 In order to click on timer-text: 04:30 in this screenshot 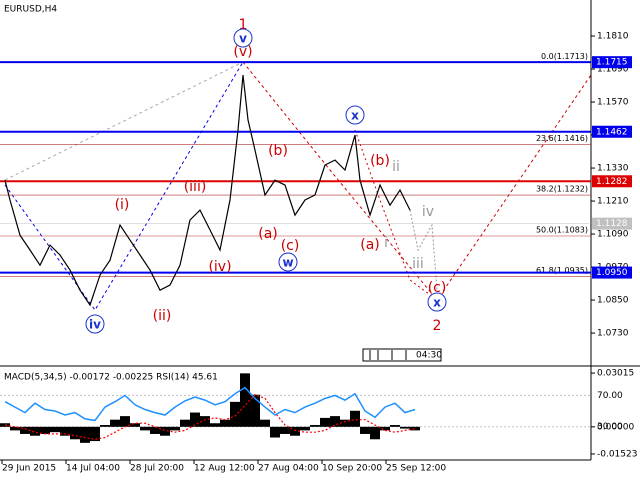, I will do `click(429, 356)`.